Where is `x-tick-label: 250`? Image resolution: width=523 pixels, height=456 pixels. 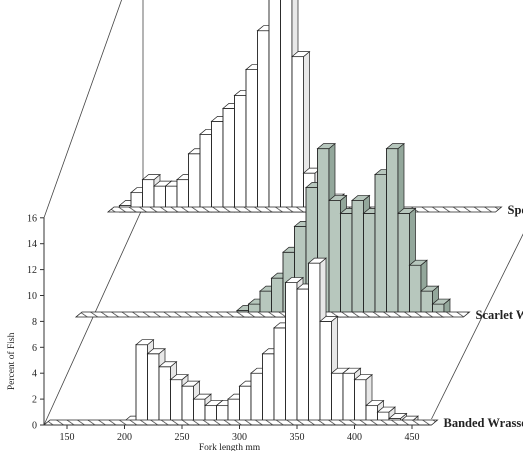 x-tick-label: 250 is located at coordinates (182, 437).